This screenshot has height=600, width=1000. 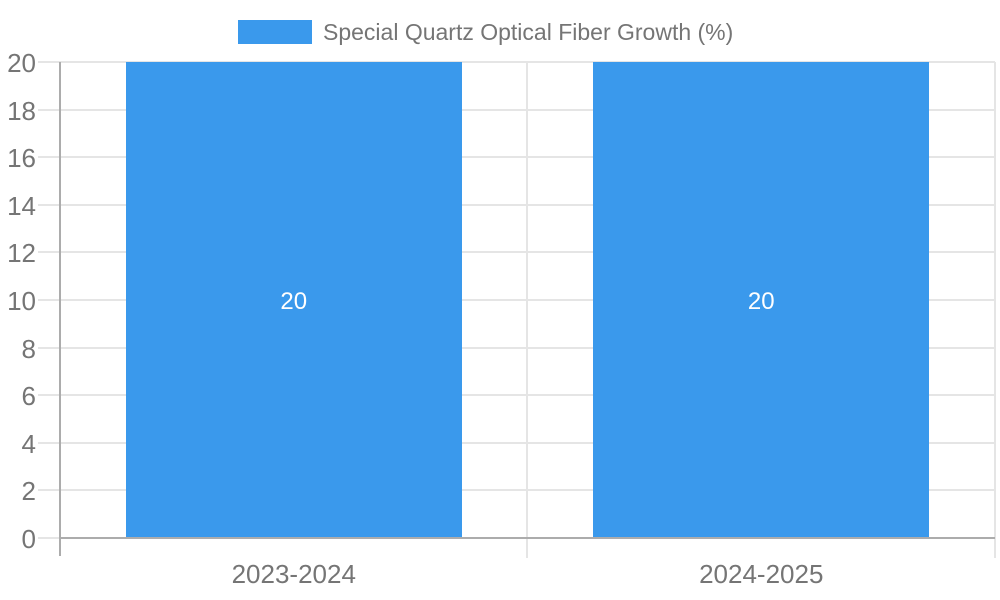 What do you see at coordinates (28, 443) in the screenshot?
I see `y-axis-label-4: 4` at bounding box center [28, 443].